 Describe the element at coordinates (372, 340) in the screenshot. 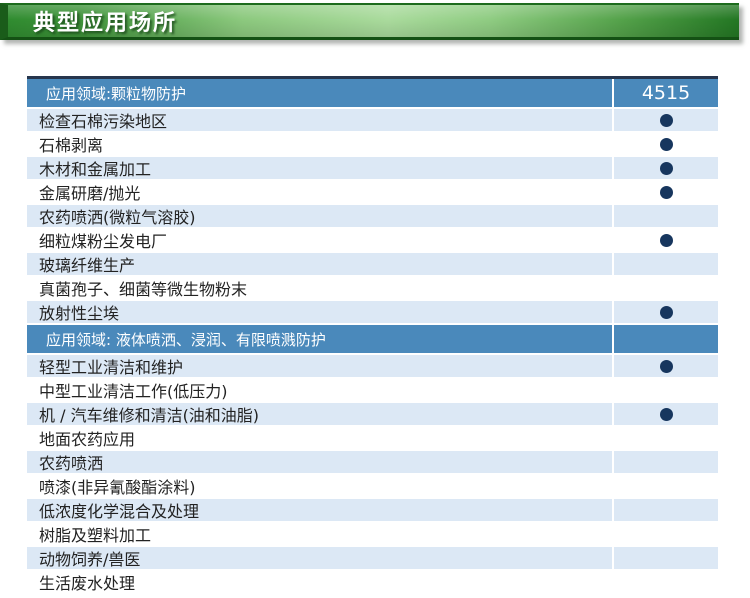

I see `section-header-row: 应用领域: 液体喷洒、浸润、有限喷溅防护` at that location.